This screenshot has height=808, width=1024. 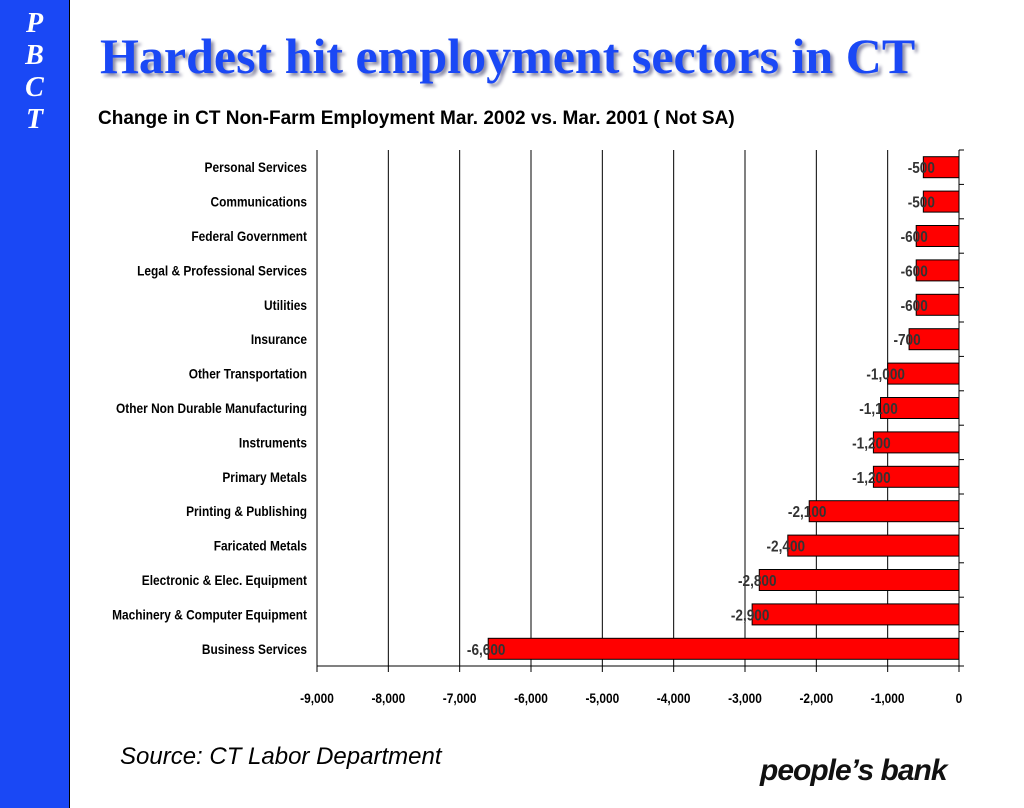 I want to click on category-label: Electronic & Elec. Equipment, so click(x=225, y=580).